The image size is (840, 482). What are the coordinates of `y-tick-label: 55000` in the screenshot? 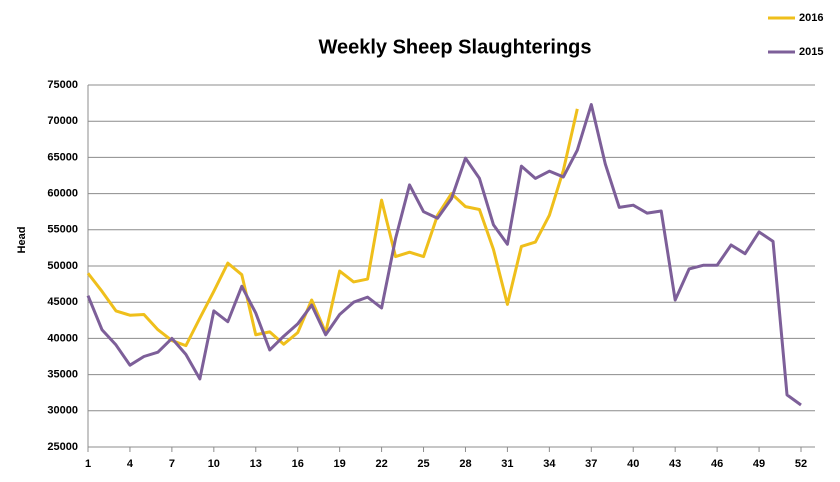 It's located at (62, 230).